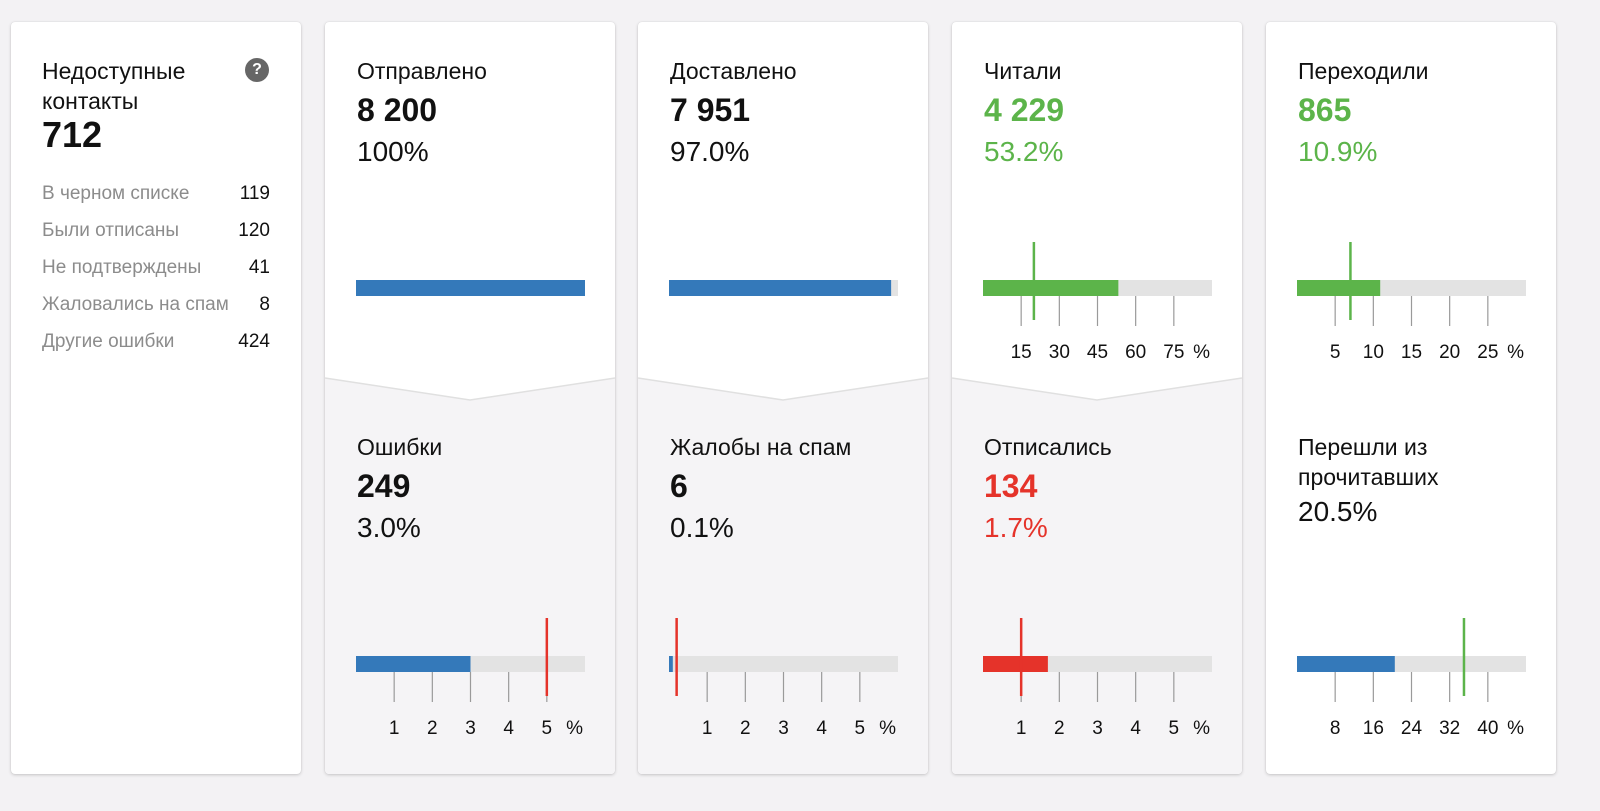  What do you see at coordinates (761, 447) in the screenshot?
I see `metric-title: Жалобы на спам` at bounding box center [761, 447].